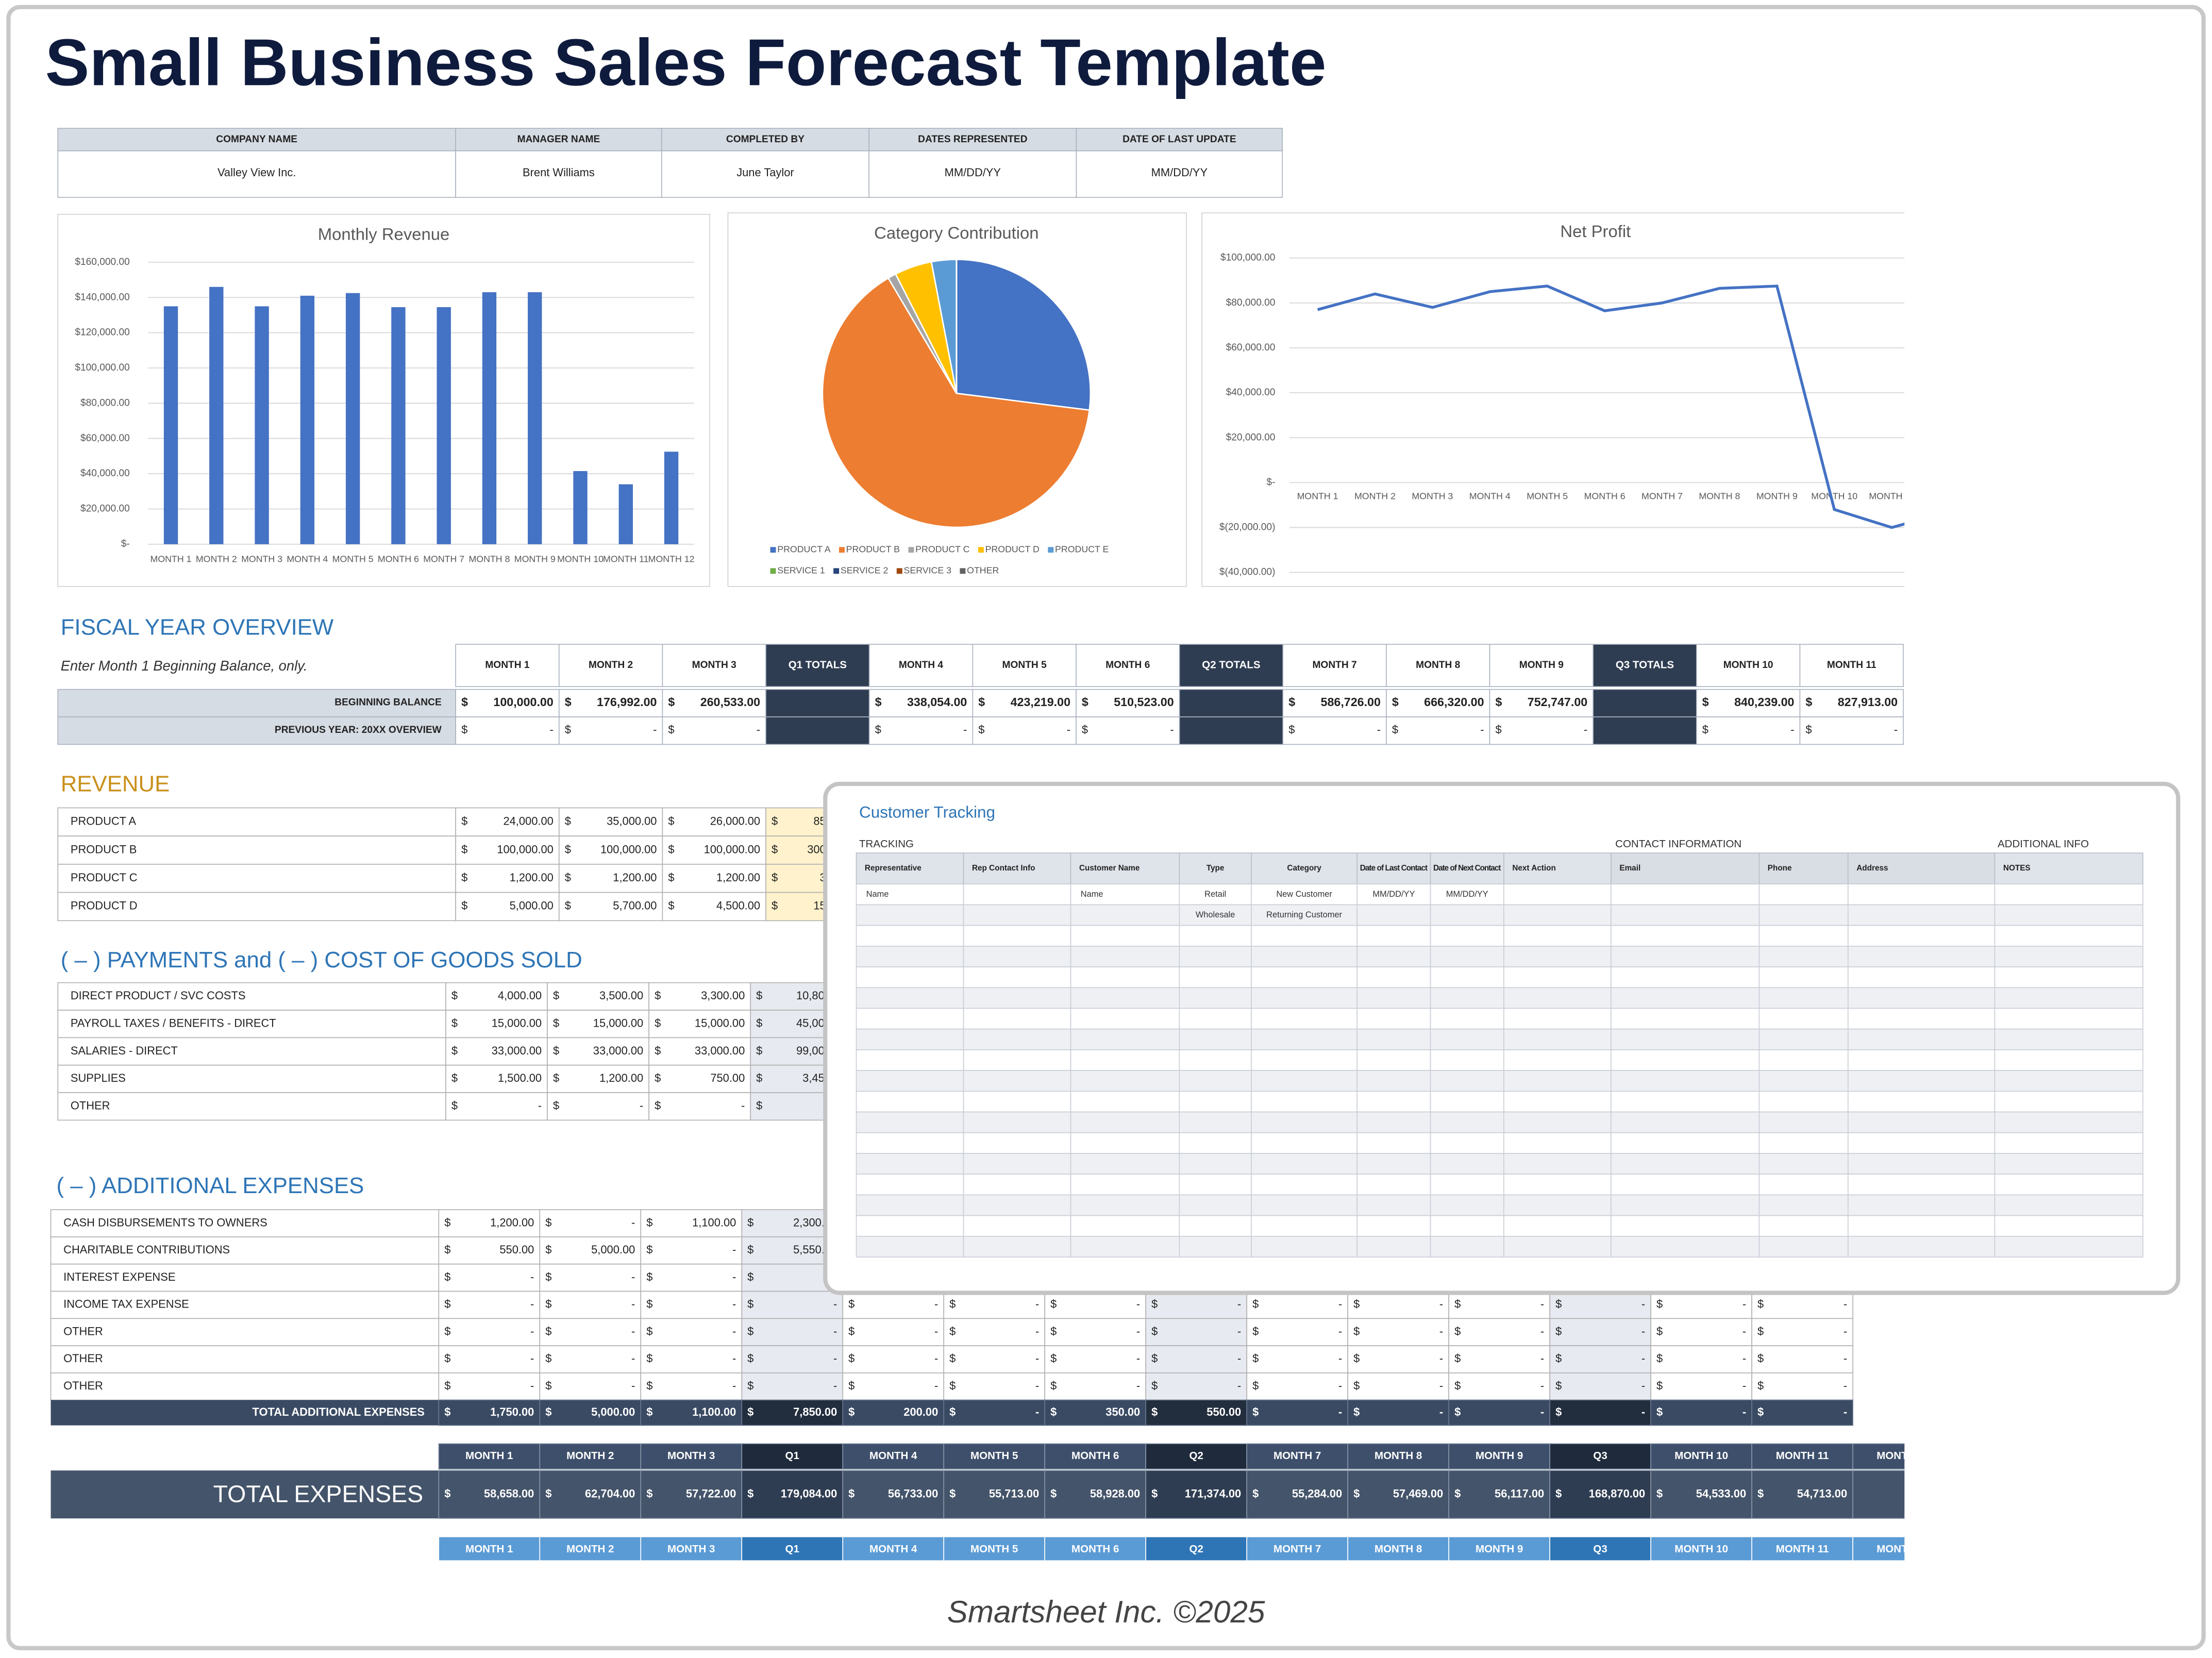 This screenshot has width=2212, height=1658. Describe the element at coordinates (815, 1412) in the screenshot. I see `amount: 7,850.00` at that location.